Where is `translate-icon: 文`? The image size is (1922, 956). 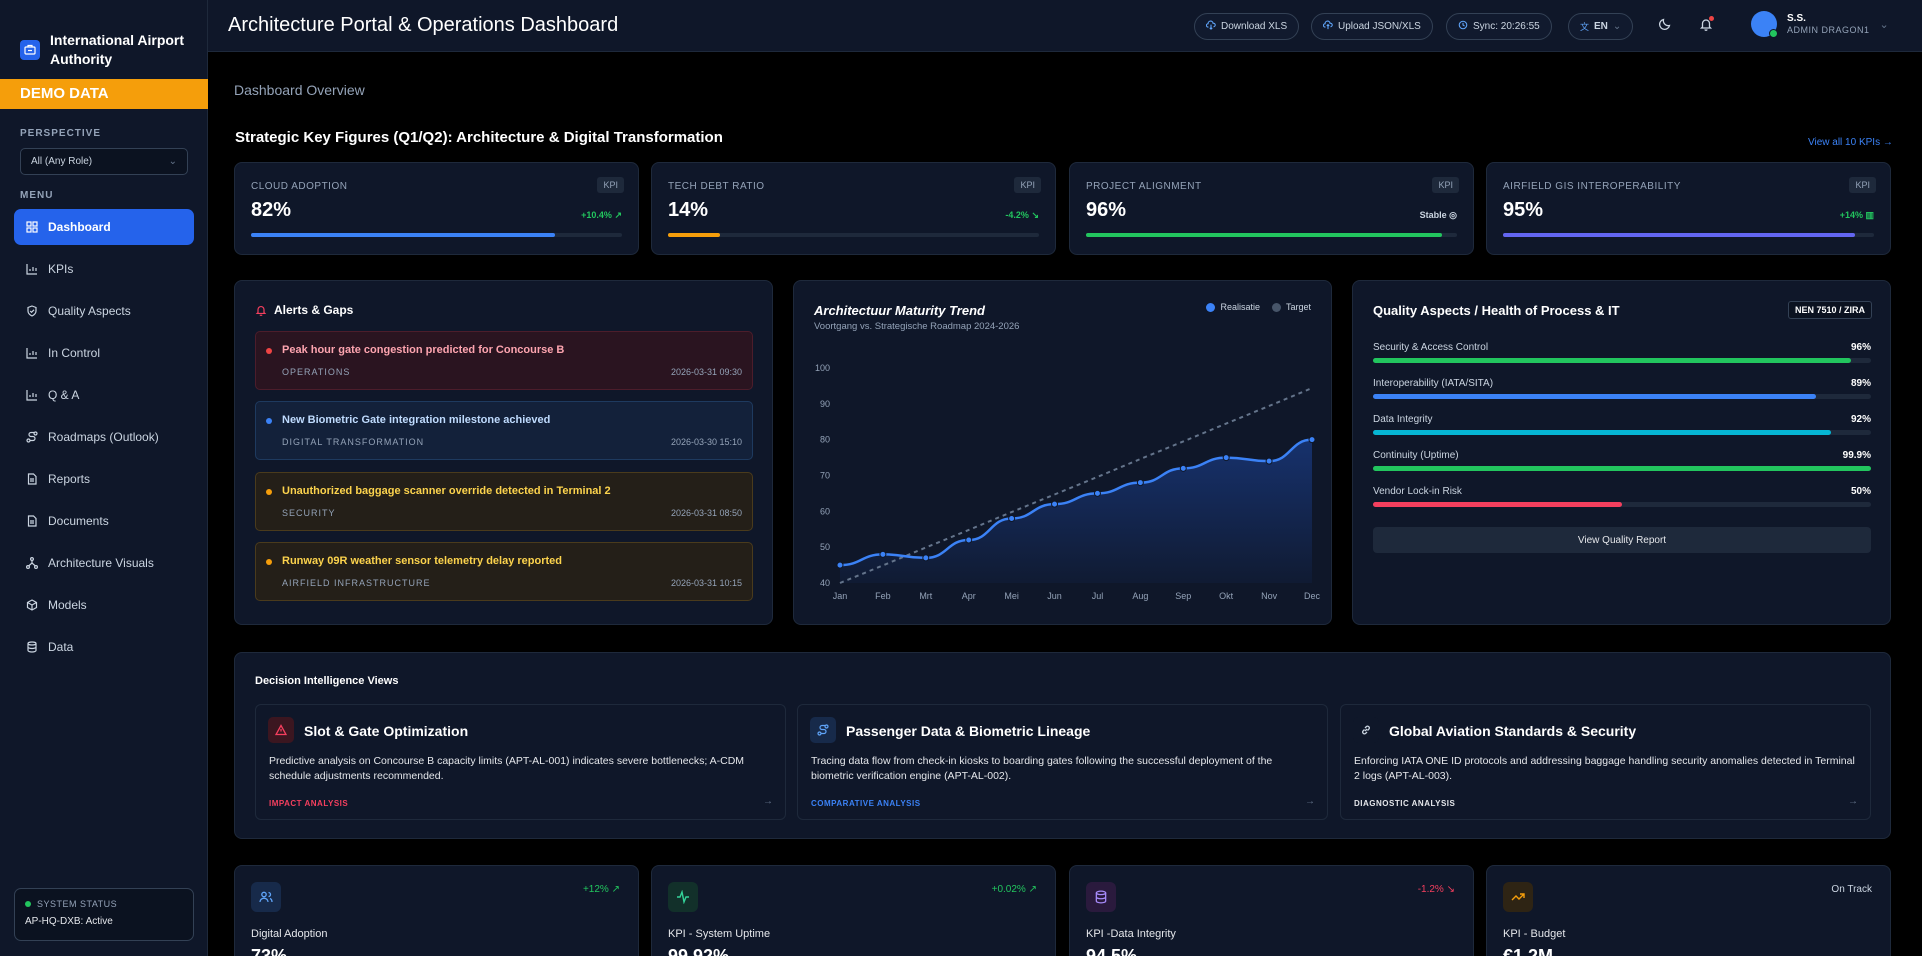 translate-icon: 文 is located at coordinates (1585, 27).